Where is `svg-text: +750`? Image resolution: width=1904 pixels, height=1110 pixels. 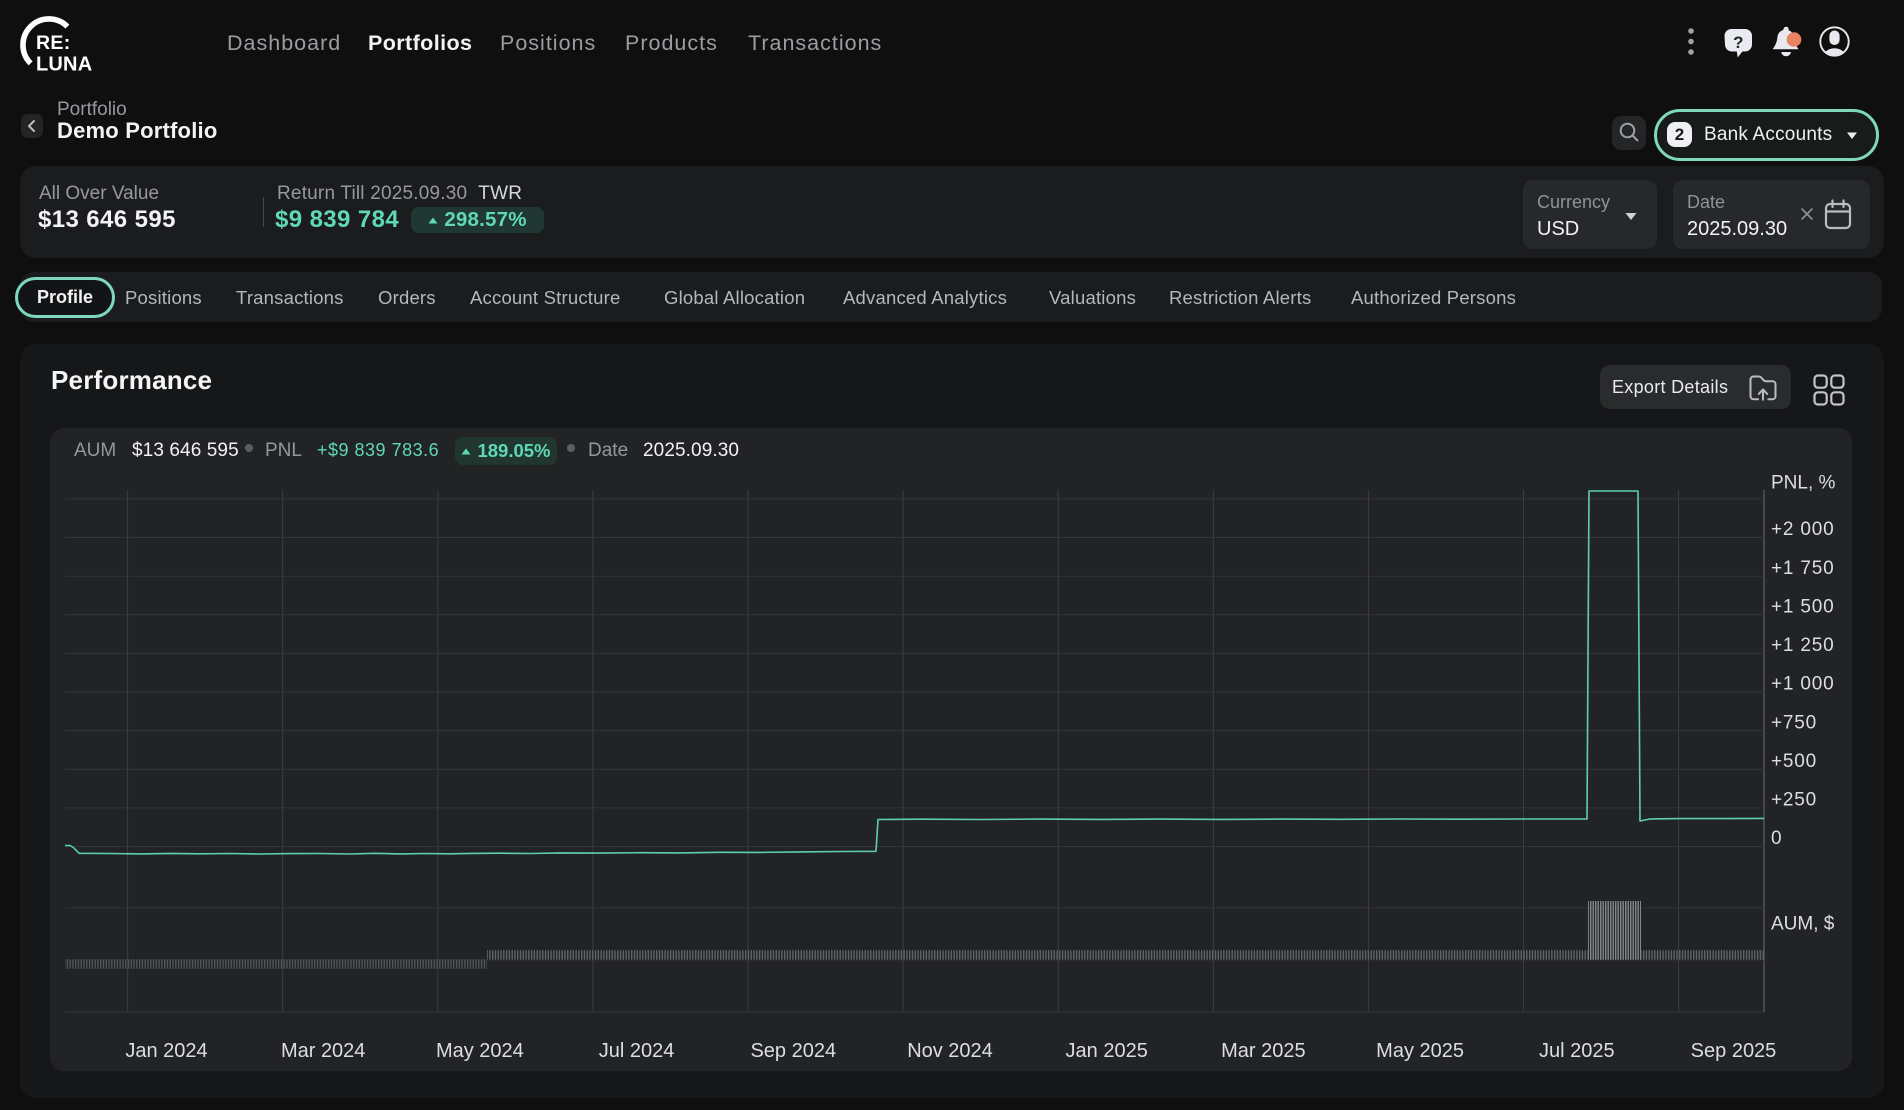 svg-text: +750 is located at coordinates (1794, 722).